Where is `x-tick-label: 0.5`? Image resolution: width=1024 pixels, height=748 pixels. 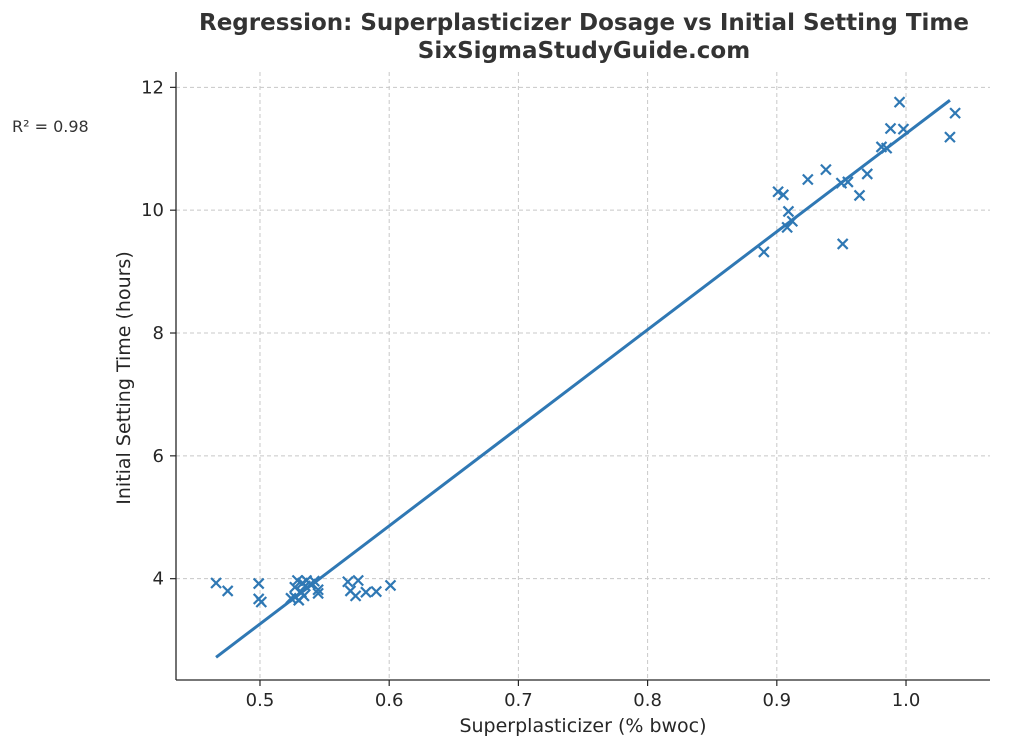
x-tick-label: 0.5 is located at coordinates (260, 700).